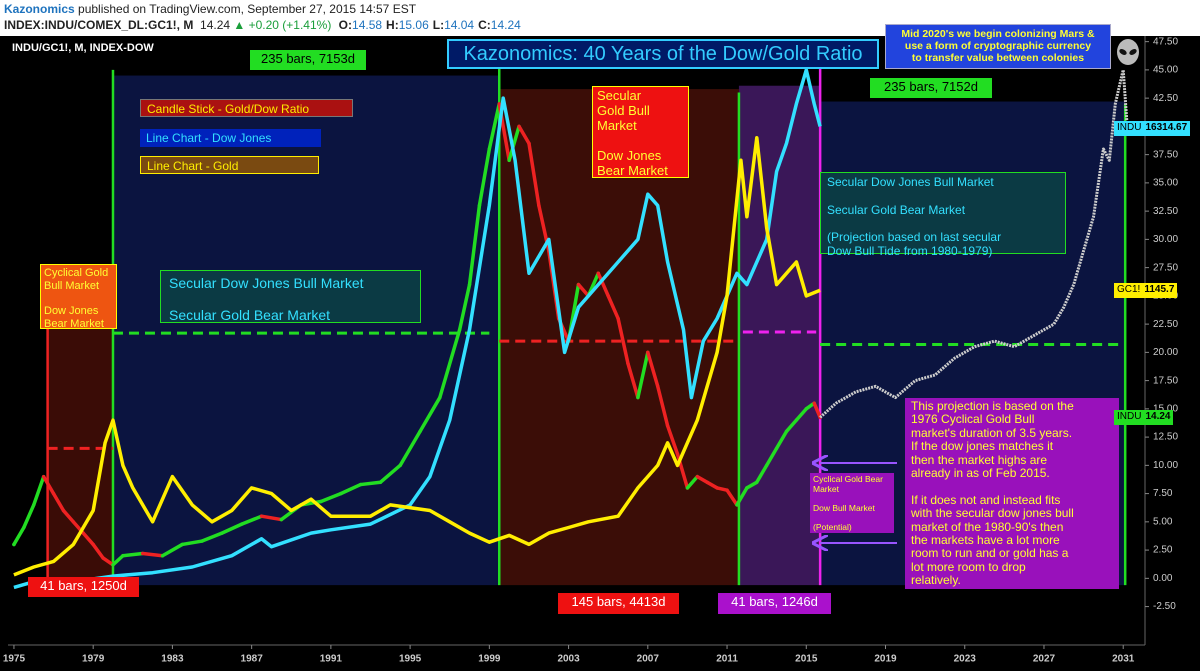  Describe the element at coordinates (1164, 606) in the screenshot. I see `y-tick-label: -2.50` at that location.